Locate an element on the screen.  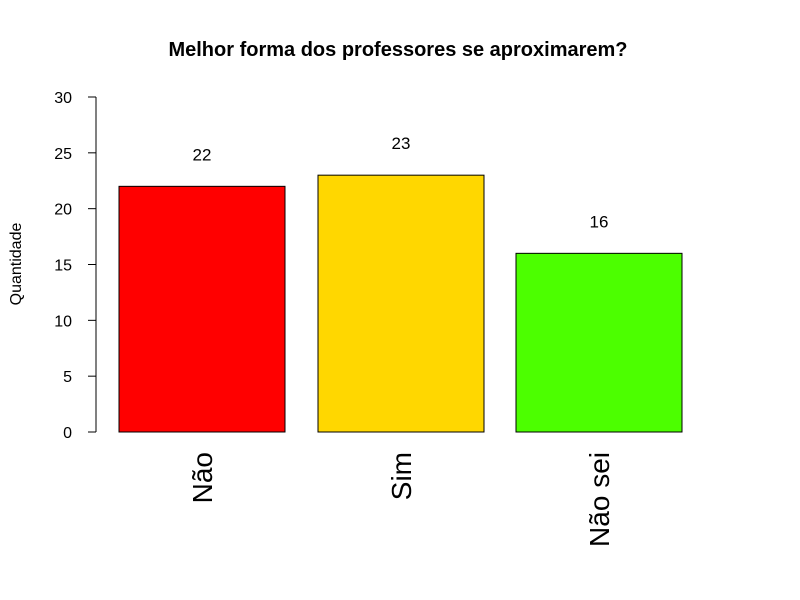
y-tick-label: 20 is located at coordinates (63, 210).